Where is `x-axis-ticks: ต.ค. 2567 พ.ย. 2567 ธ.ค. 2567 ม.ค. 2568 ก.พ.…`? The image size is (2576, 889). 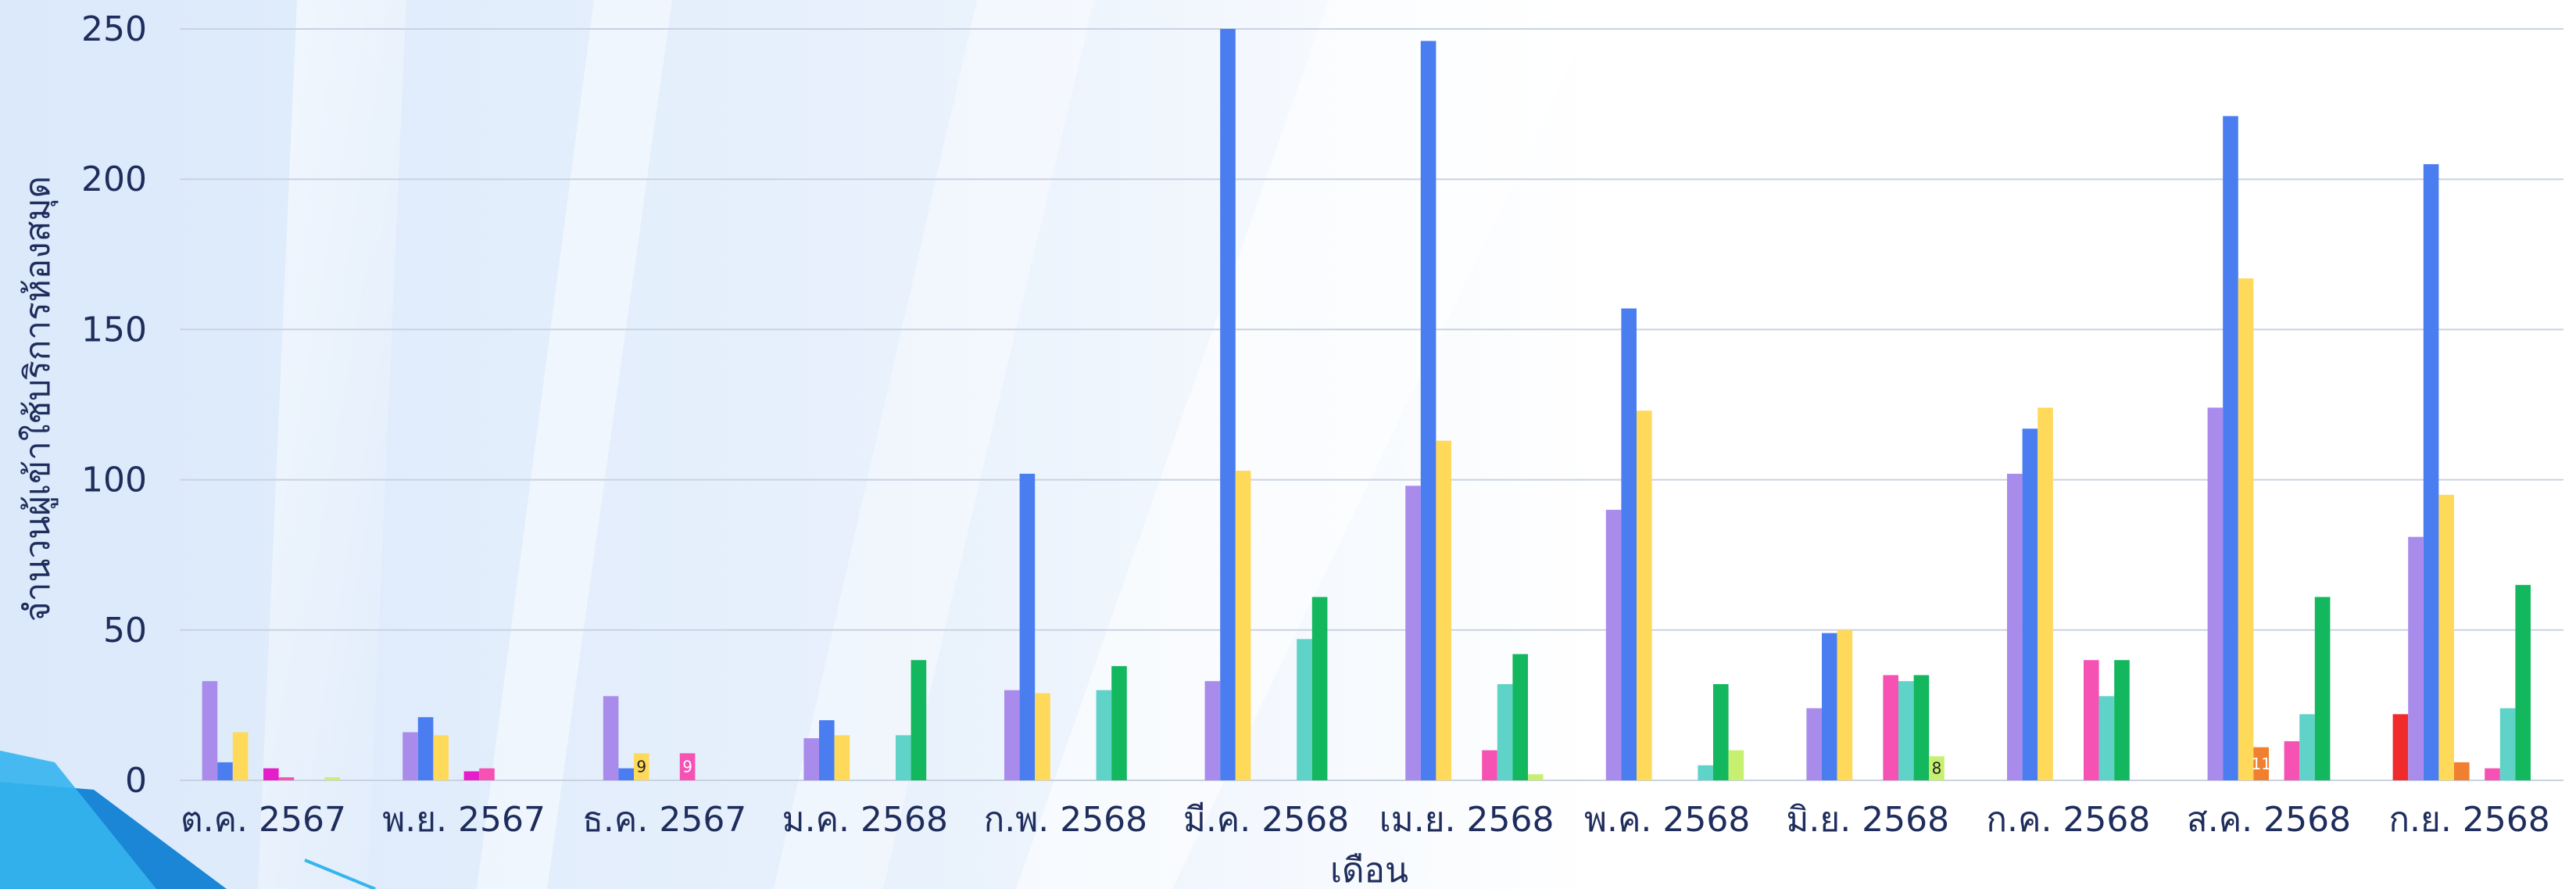 x-axis-ticks: ต.ค. 2567 พ.ย. 2567 ธ.ค. 2567 ม.ค. 2568 ก.พ.… is located at coordinates (1365, 820).